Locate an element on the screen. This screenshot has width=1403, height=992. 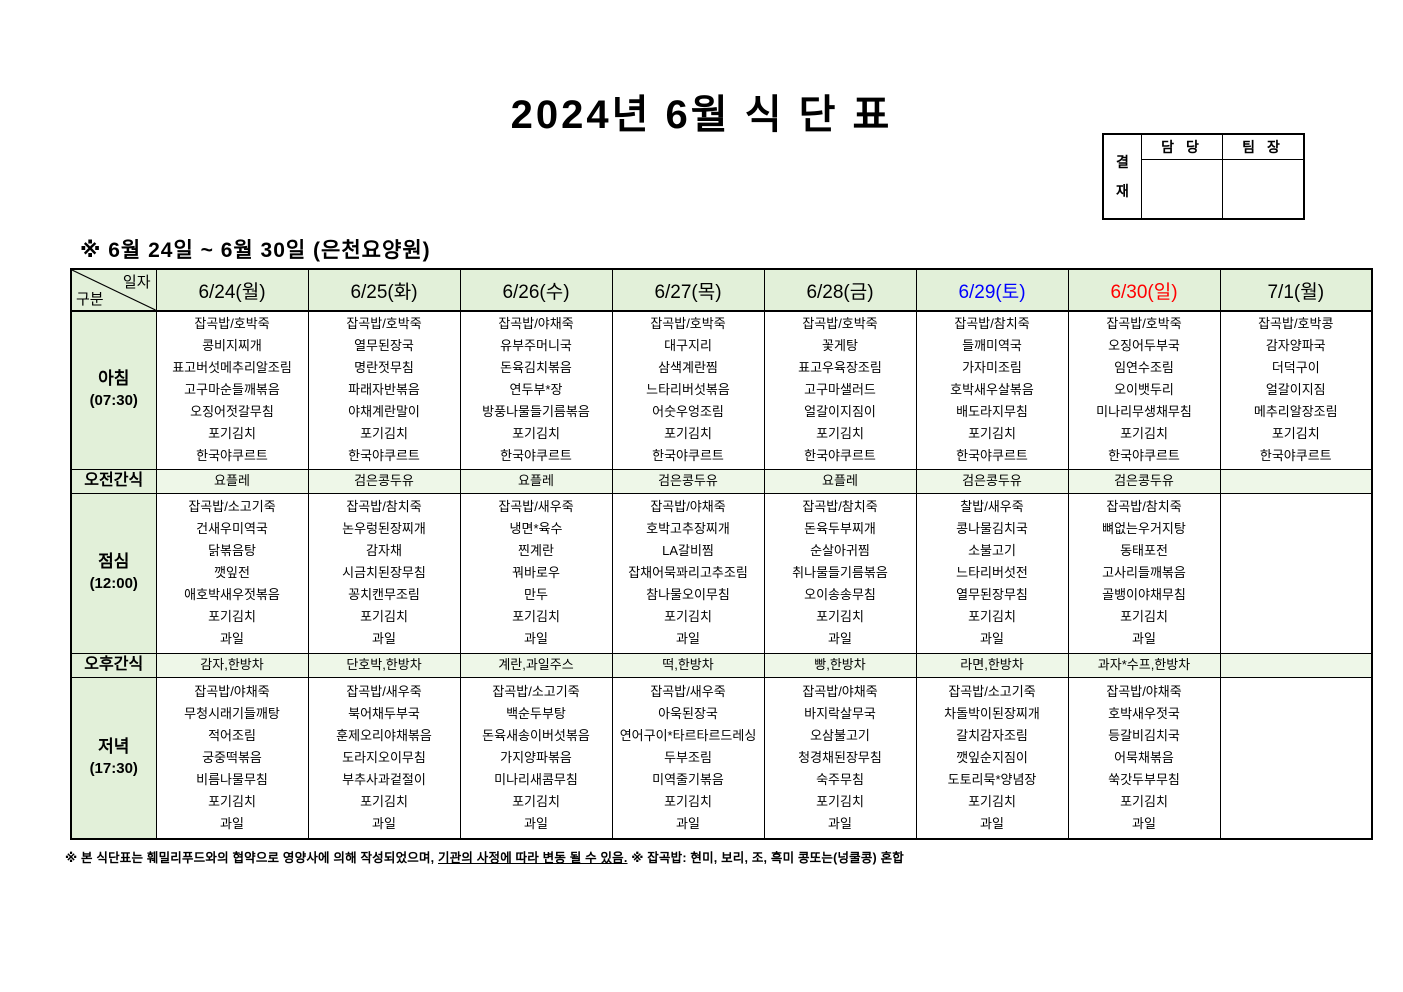
menu-item: 찰밥/새우죽 is located at coordinates (992, 506).